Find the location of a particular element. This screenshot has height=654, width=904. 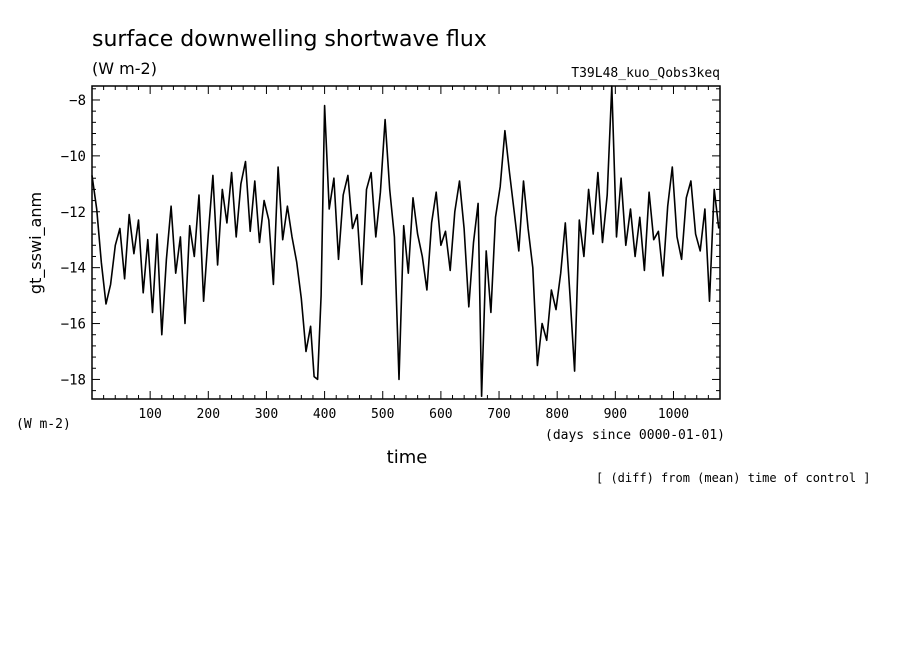

footnote: [ (diff) from (mean) time of control ] is located at coordinates (733, 478).